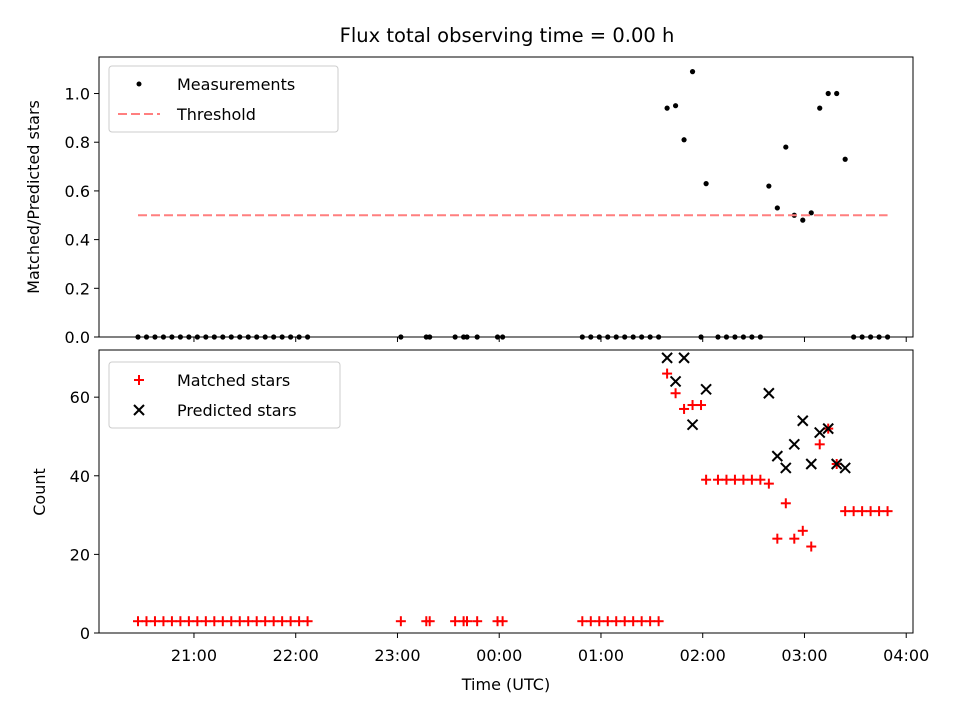  Describe the element at coordinates (550, 339) in the screenshot. I see `top-x-ticks` at that location.